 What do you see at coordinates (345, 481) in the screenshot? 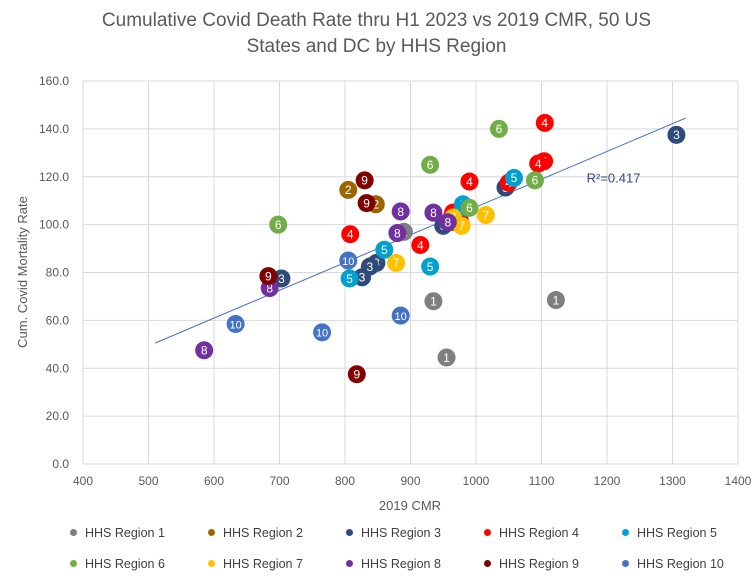
I see `x-tick-label: 800` at bounding box center [345, 481].